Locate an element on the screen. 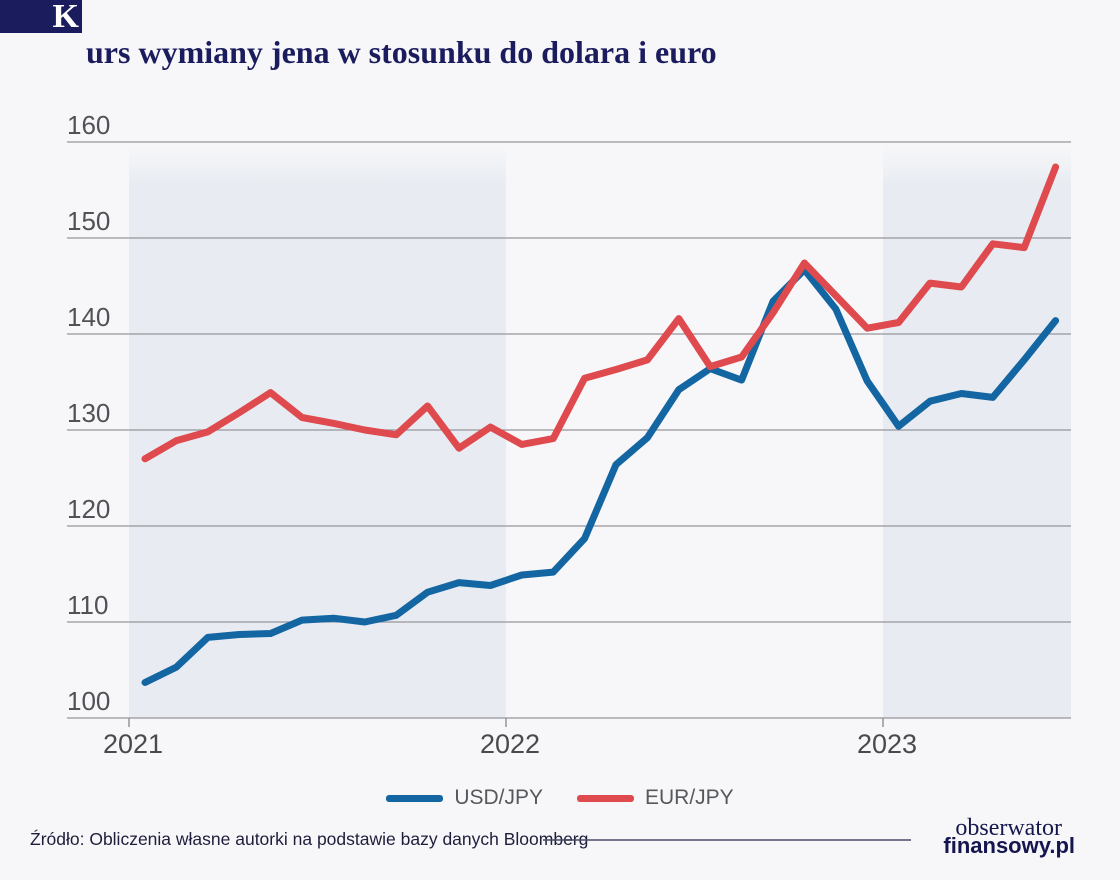 The width and height of the screenshot is (1120, 880). legend-item-eurjpy: EUR/JPY is located at coordinates (655, 798).